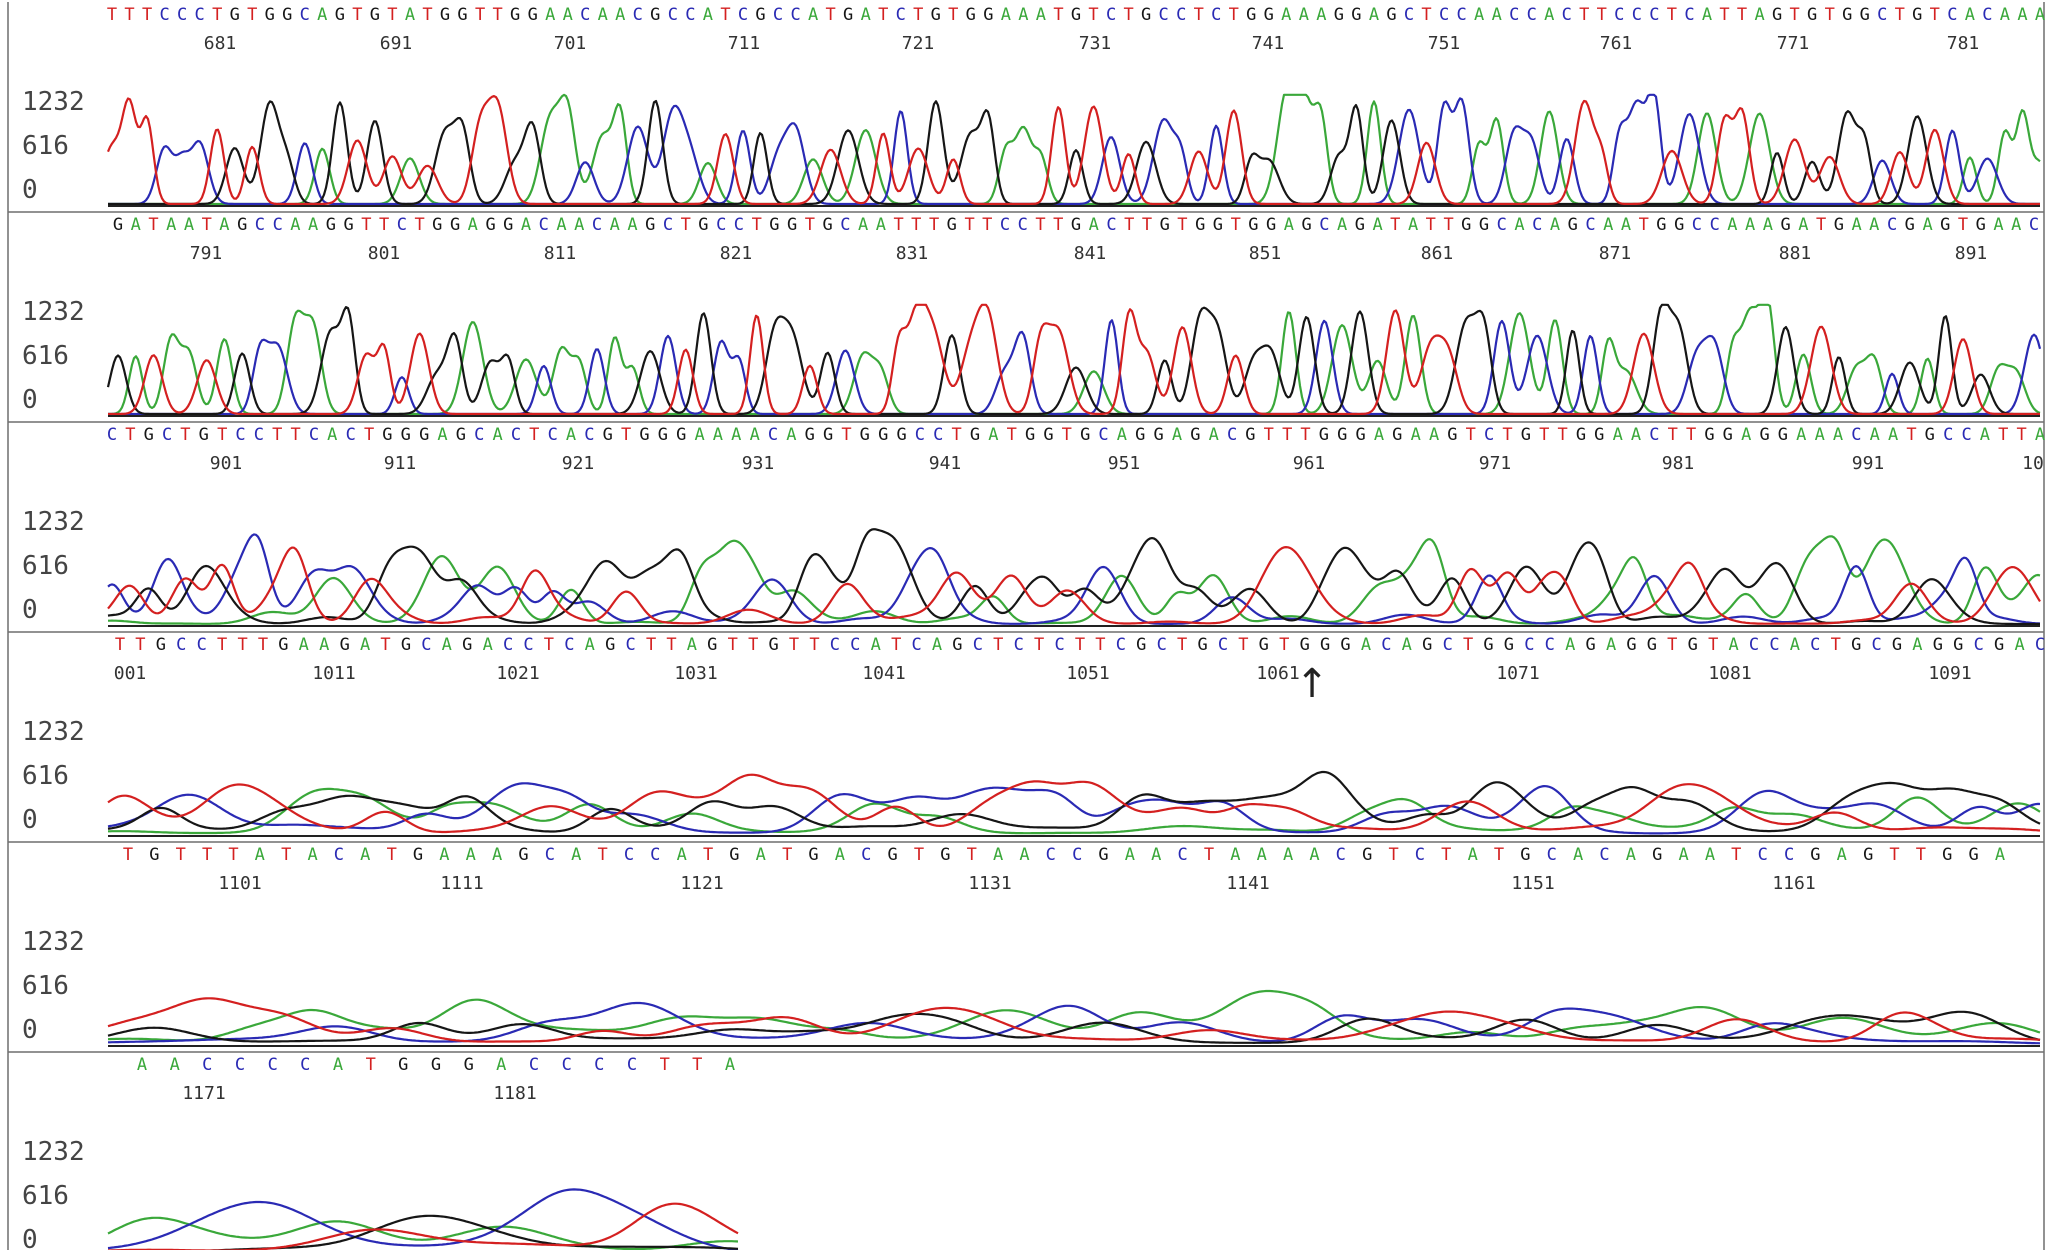  What do you see at coordinates (130, 673) in the screenshot?
I see `position-label: 001` at bounding box center [130, 673].